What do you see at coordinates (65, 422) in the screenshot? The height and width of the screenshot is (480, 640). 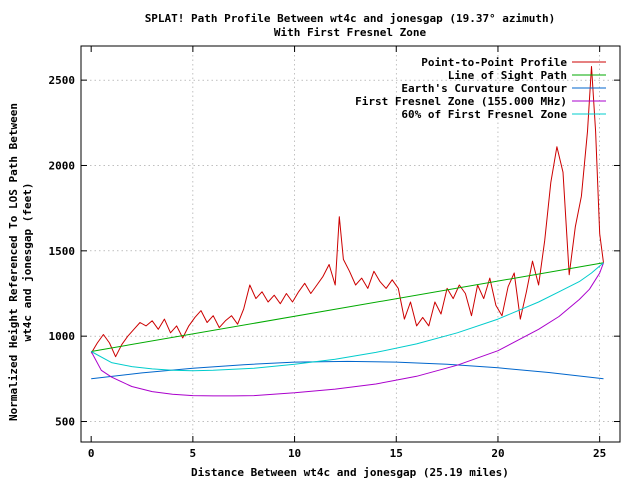 I see `y-tick-label: 500` at bounding box center [65, 422].